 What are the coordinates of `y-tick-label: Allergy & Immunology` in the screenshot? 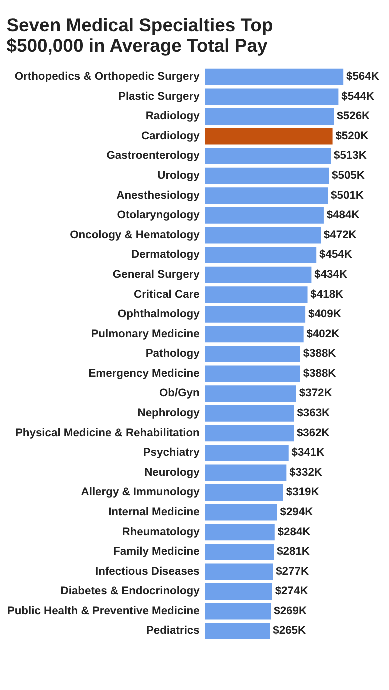 It's located at (141, 492).